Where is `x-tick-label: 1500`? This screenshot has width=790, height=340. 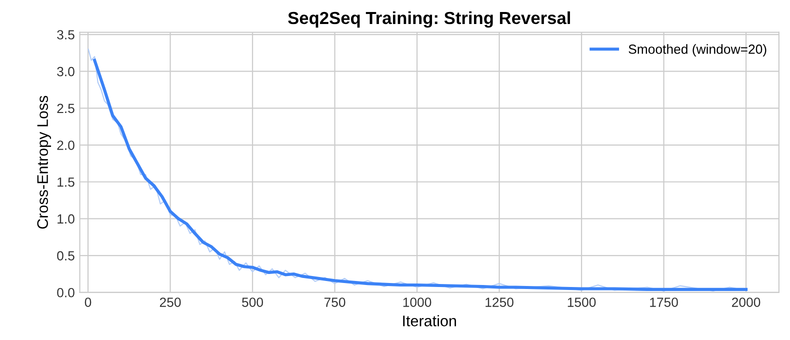
x-tick-label: 1500 is located at coordinates (582, 302).